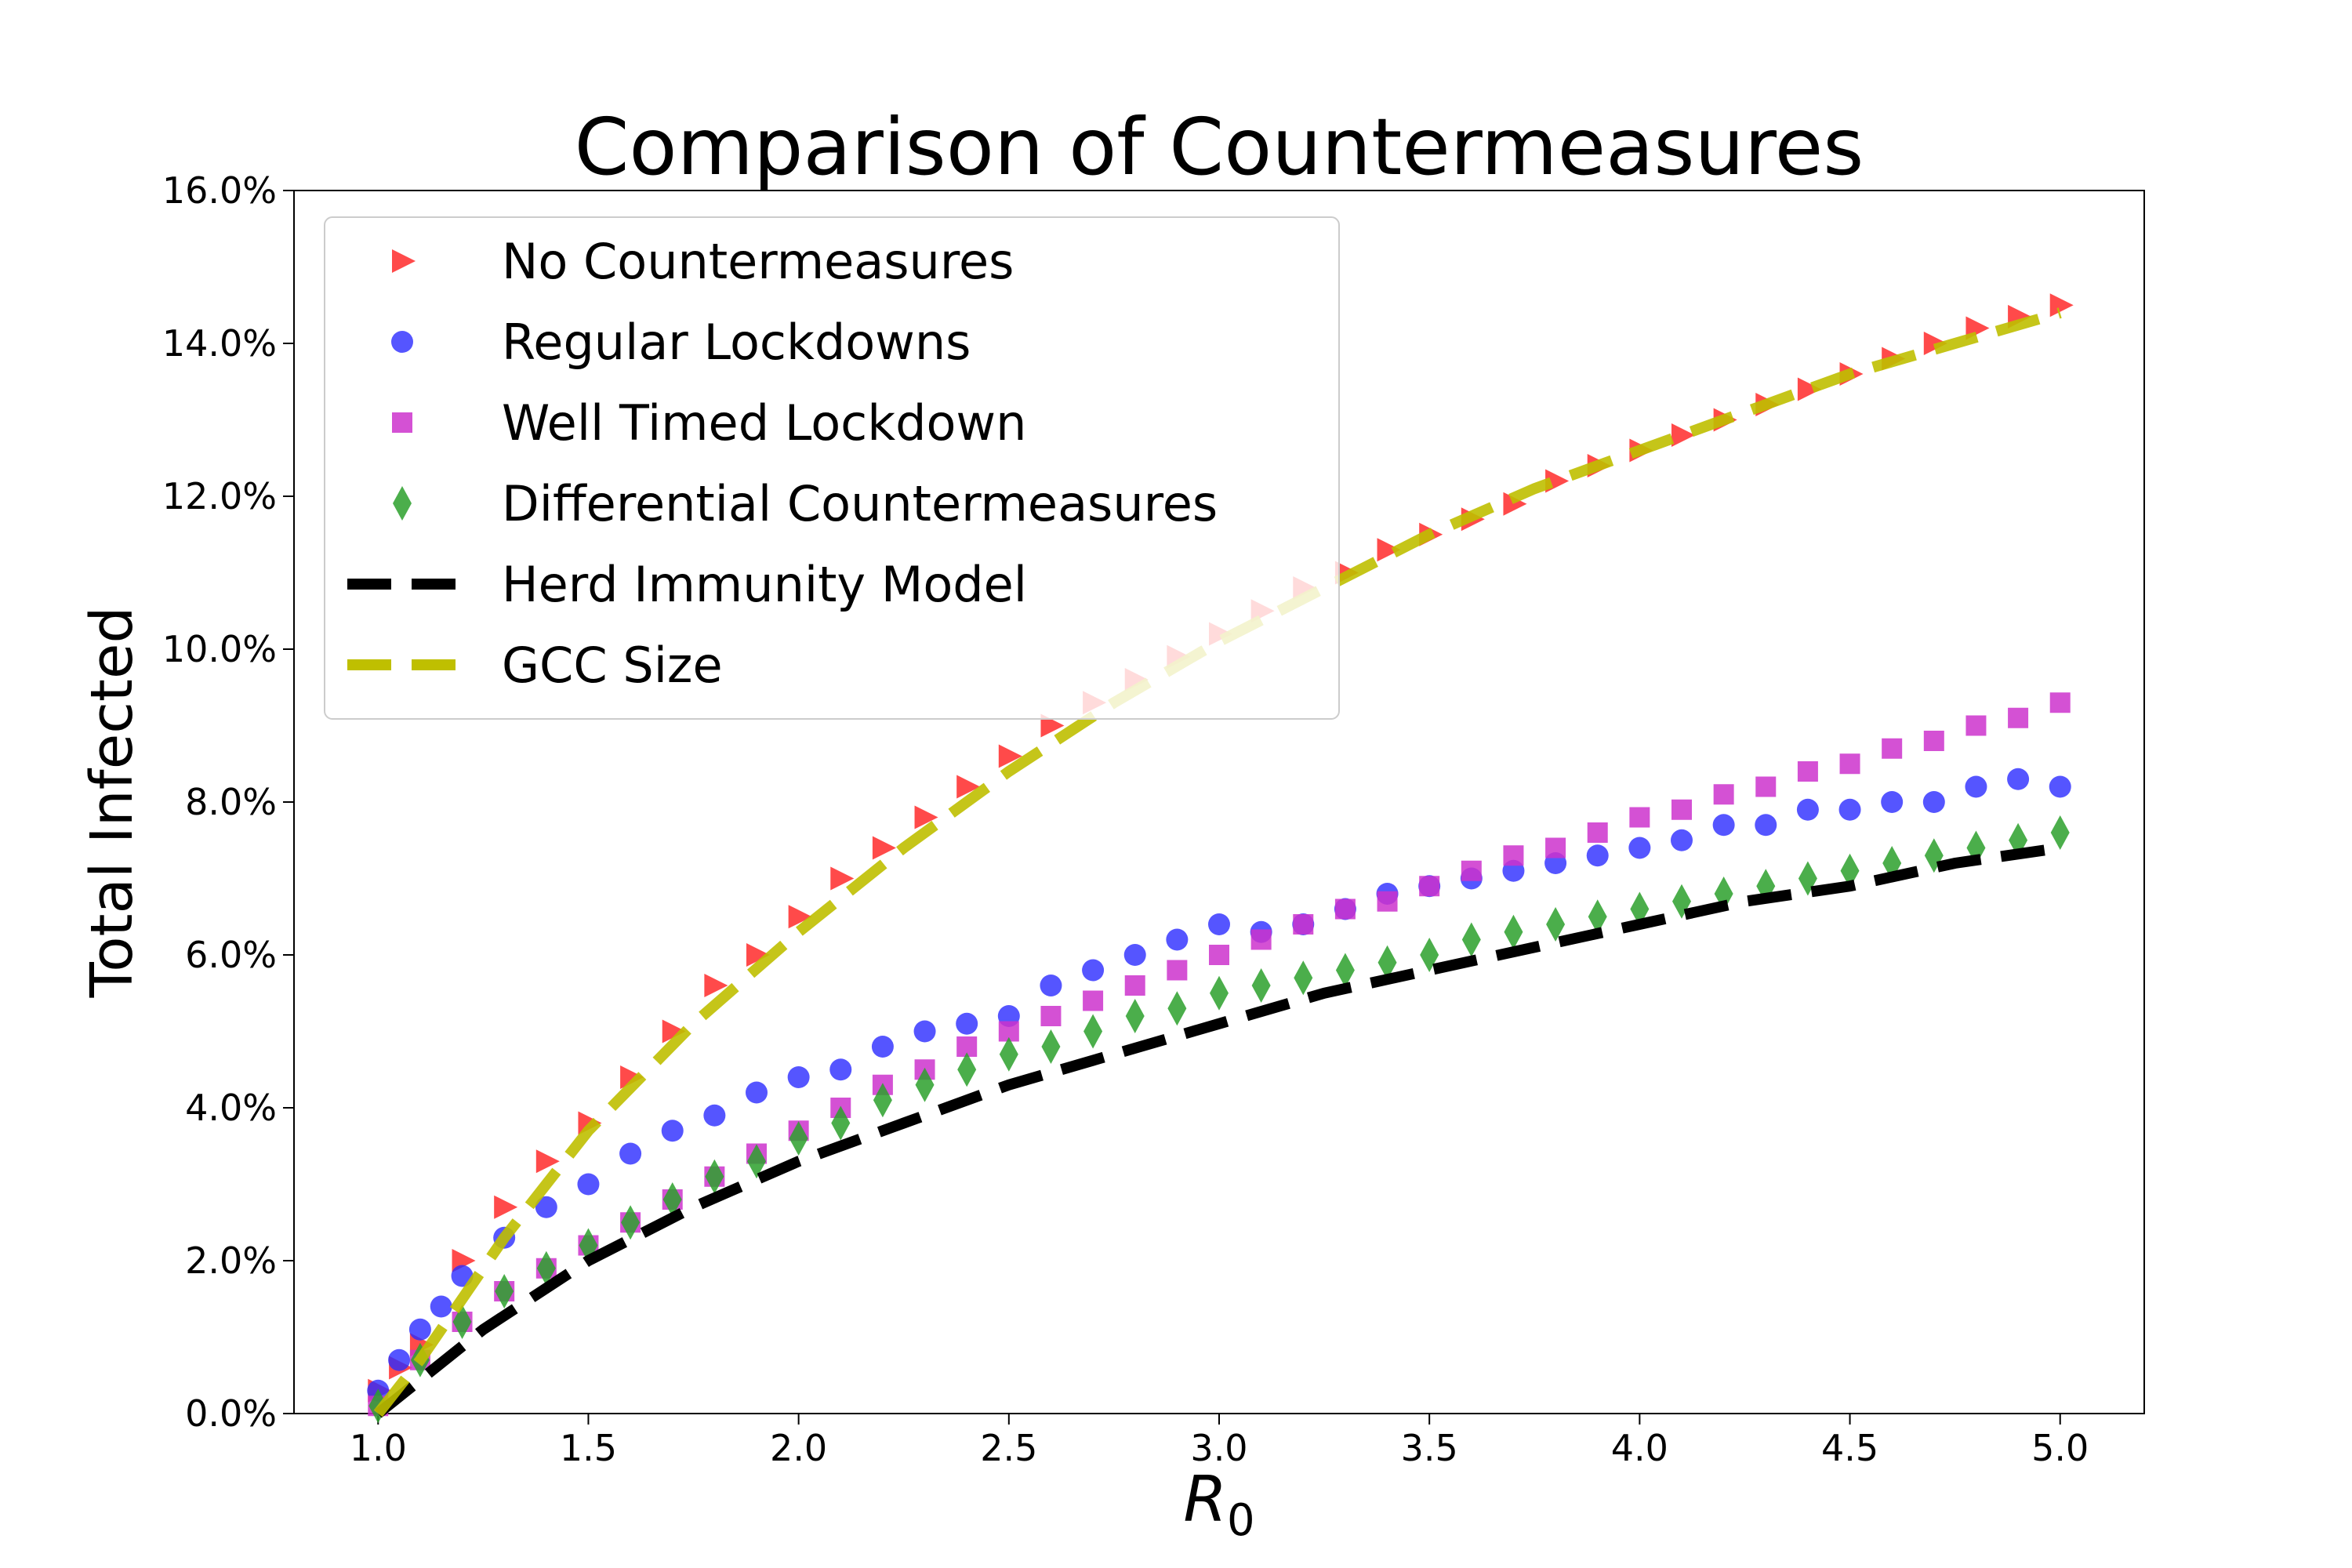 Image resolution: width=2352 pixels, height=1568 pixels. I want to click on legend-item: Well Timed Lockdown, so click(709, 423).